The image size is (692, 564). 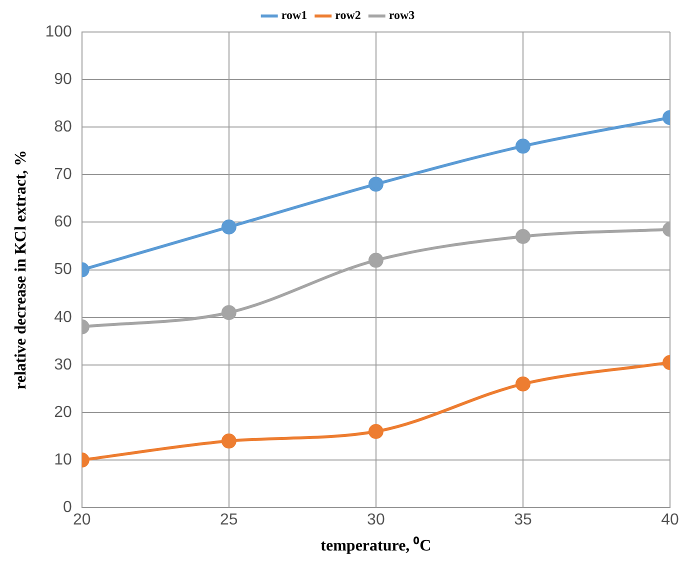 I want to click on legend-label: row1, so click(x=294, y=15).